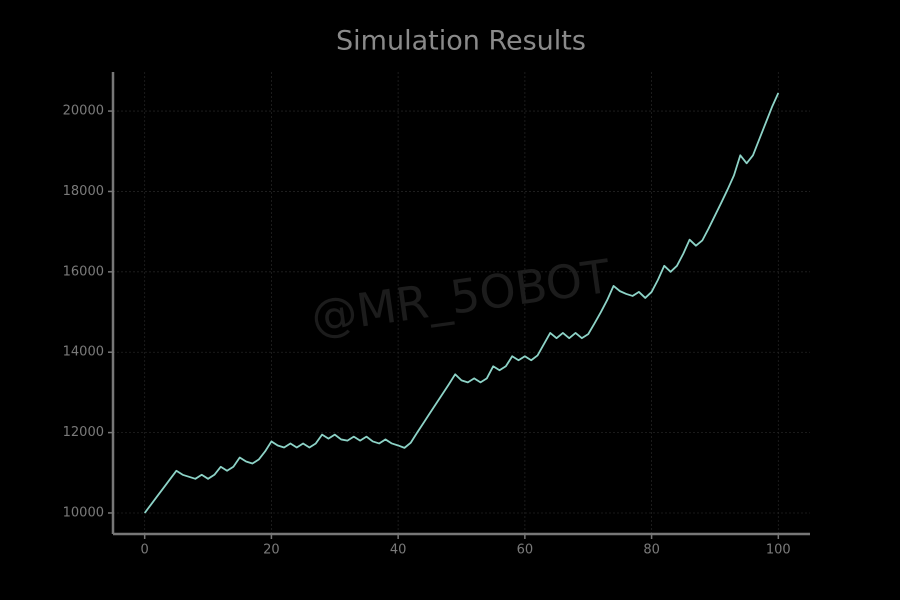 The image size is (900, 600). Describe the element at coordinates (83, 432) in the screenshot. I see `y-tick-label: 12000` at that location.